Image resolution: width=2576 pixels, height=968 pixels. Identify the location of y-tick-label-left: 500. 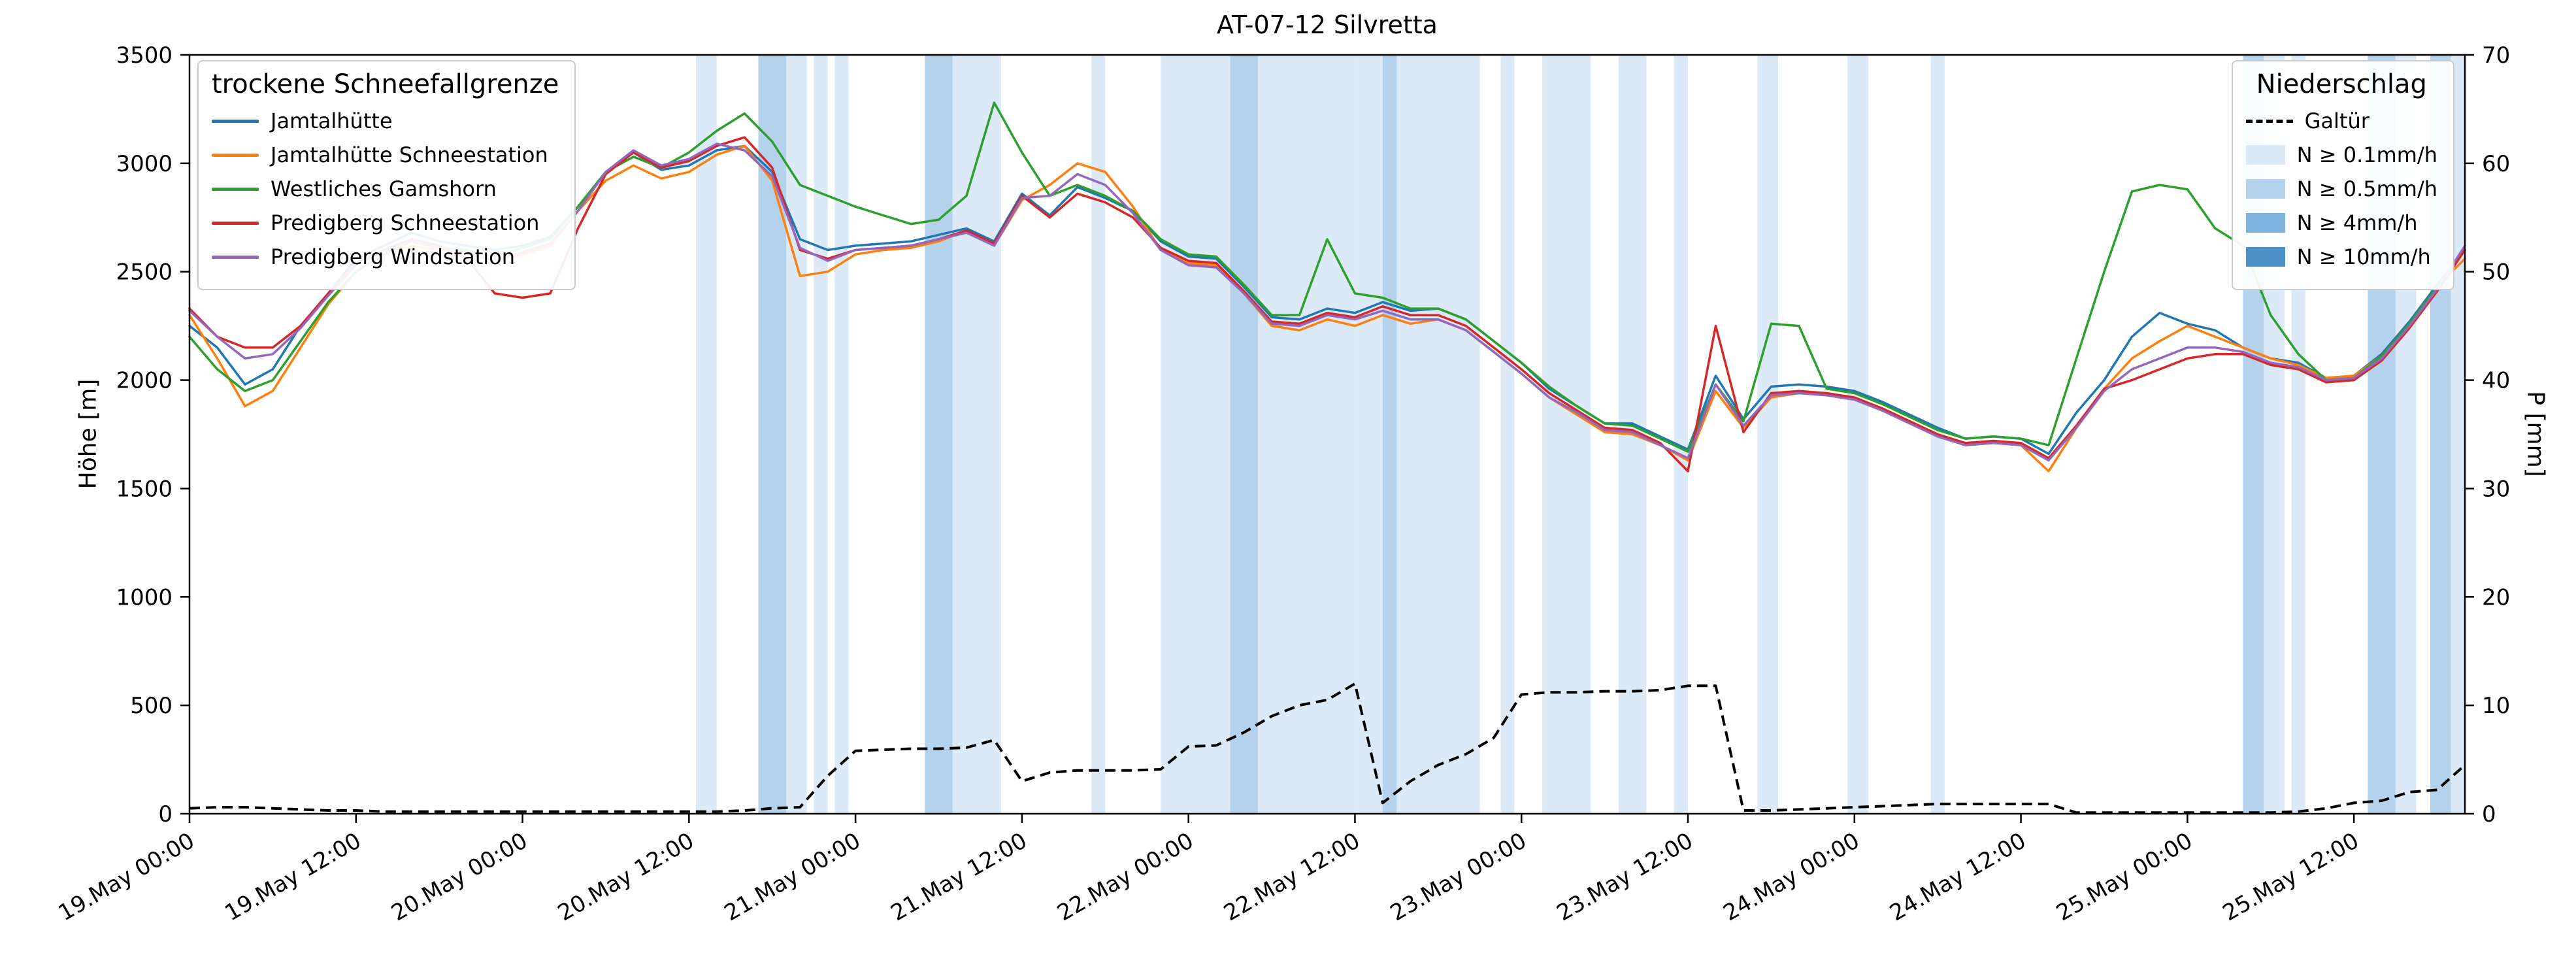
(151, 706).